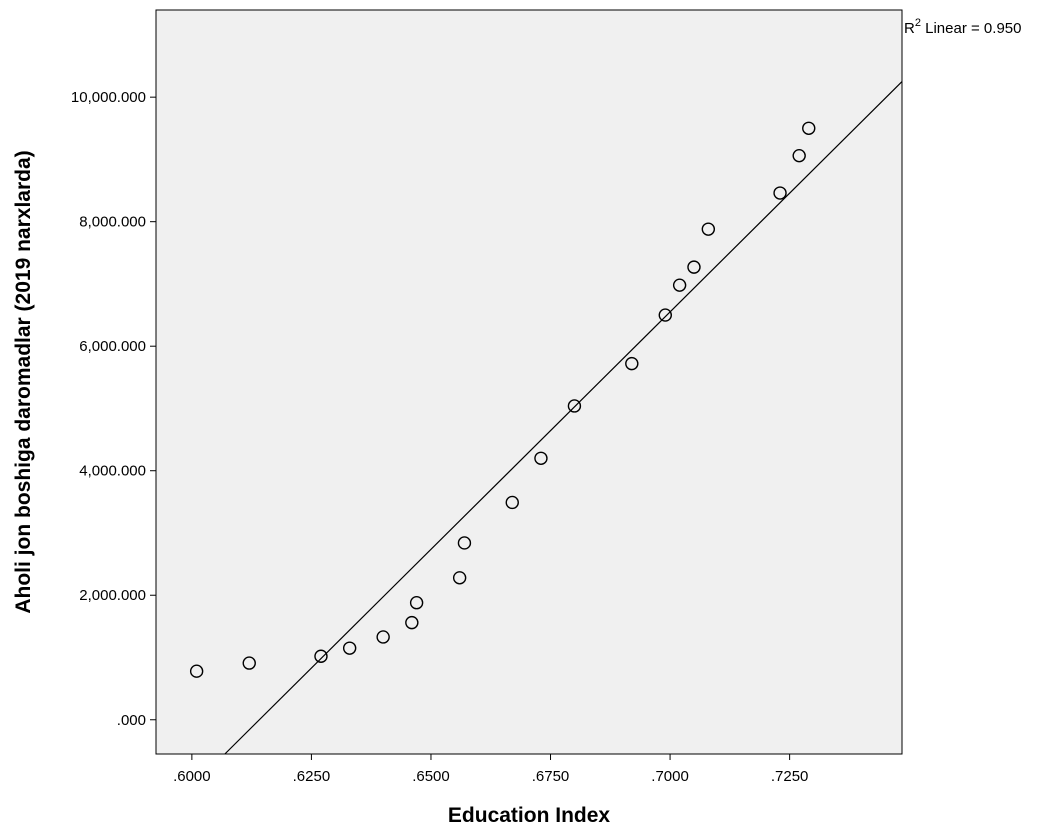  I want to click on y-tick-label: 6,000.000, so click(112, 346).